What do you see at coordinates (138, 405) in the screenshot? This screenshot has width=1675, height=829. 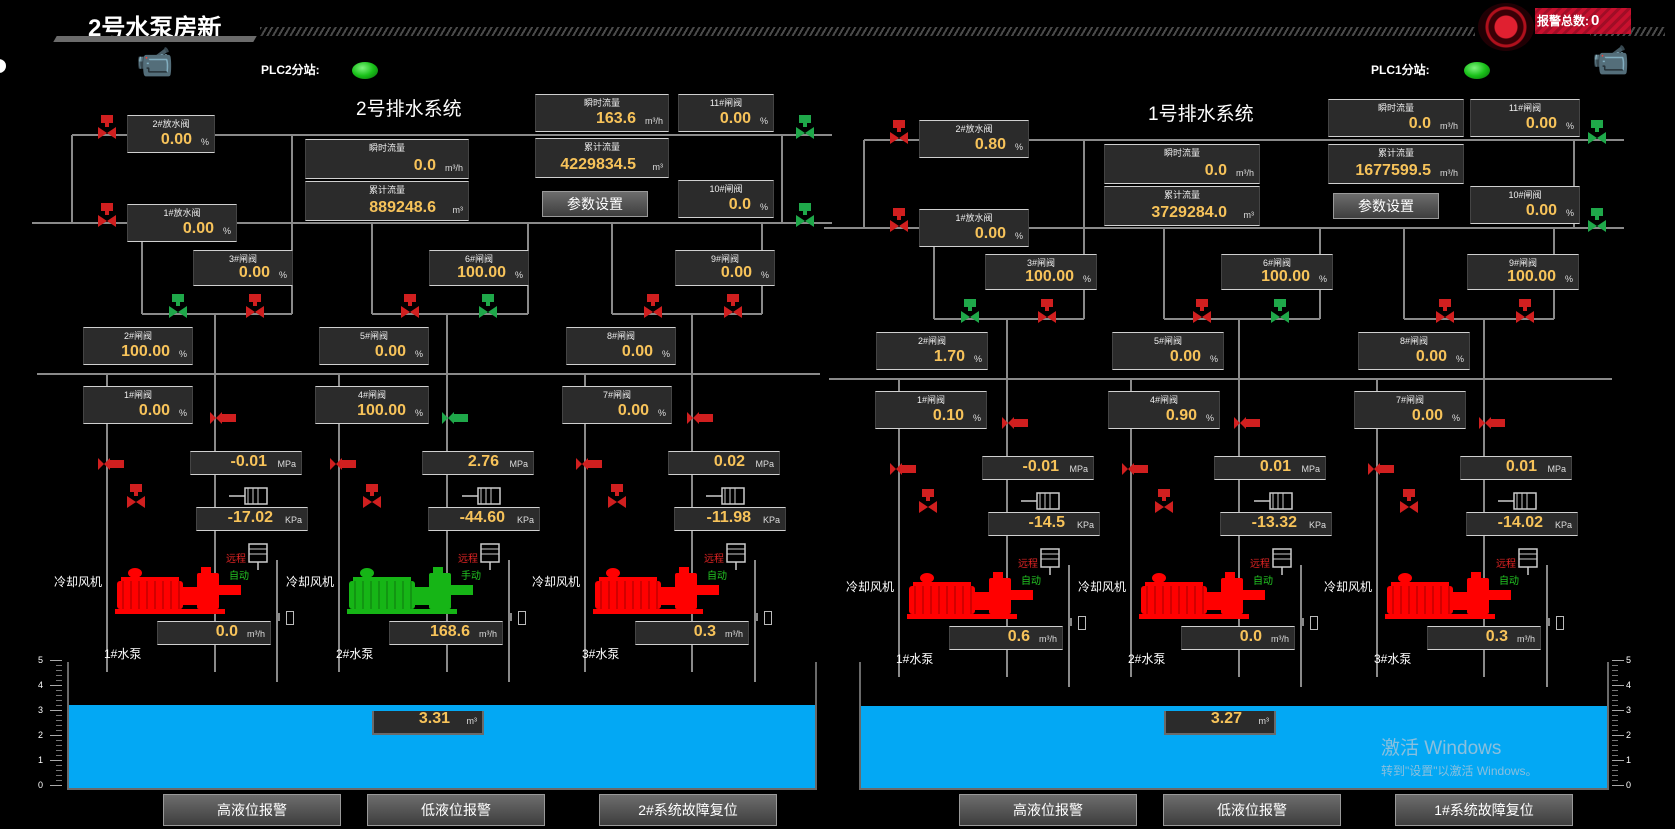 I see `gate-valve-1: 1#闸阀 0.00%` at bounding box center [138, 405].